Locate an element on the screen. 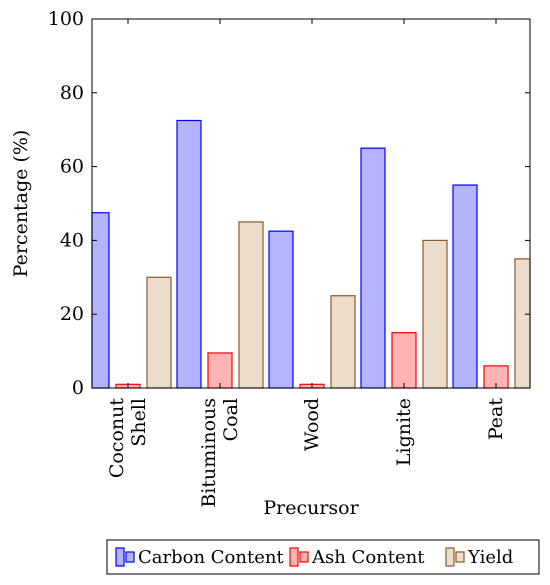 The height and width of the screenshot is (585, 550). x-tick-label: Lignite is located at coordinates (404, 432).